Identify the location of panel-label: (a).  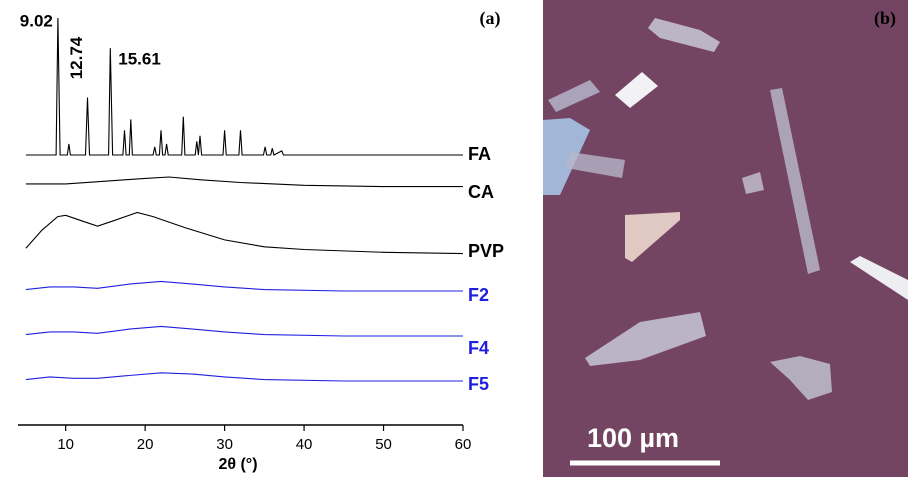
(490, 18).